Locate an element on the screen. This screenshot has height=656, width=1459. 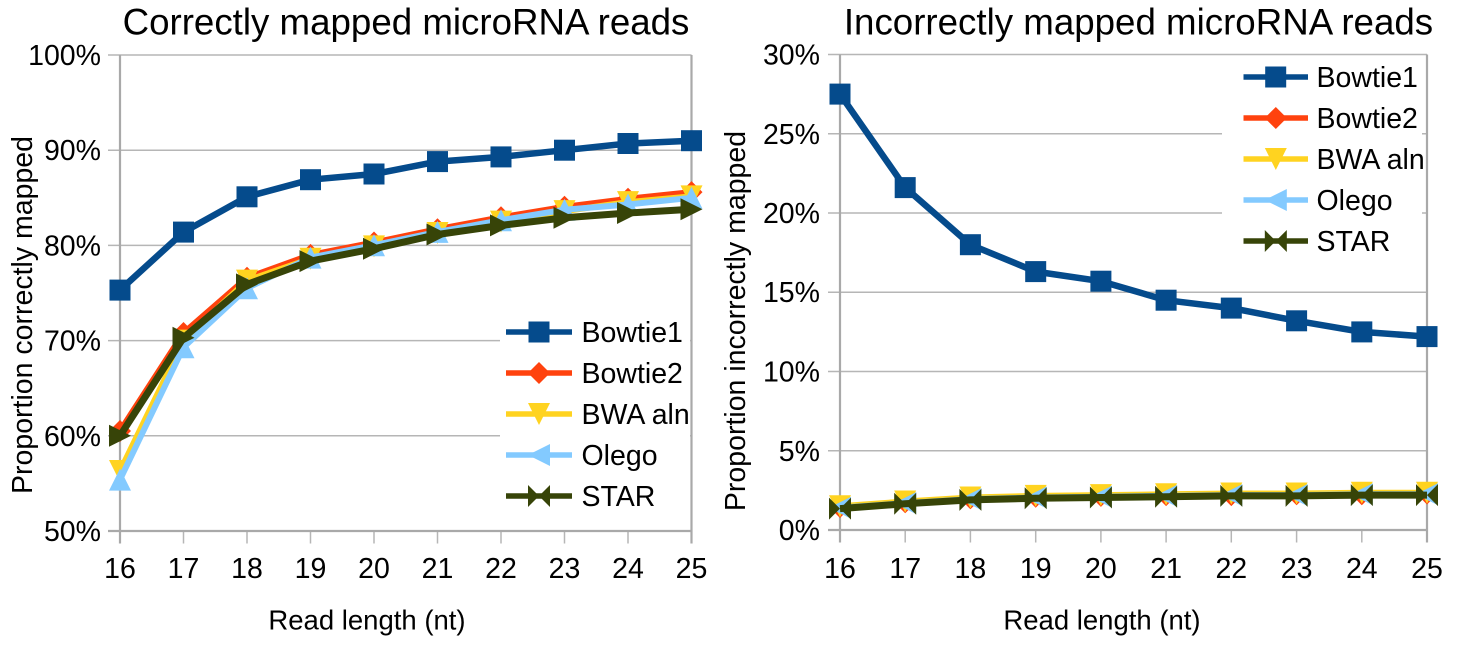
svg-text: Proportion correctly mapped is located at coordinates (23, 315).